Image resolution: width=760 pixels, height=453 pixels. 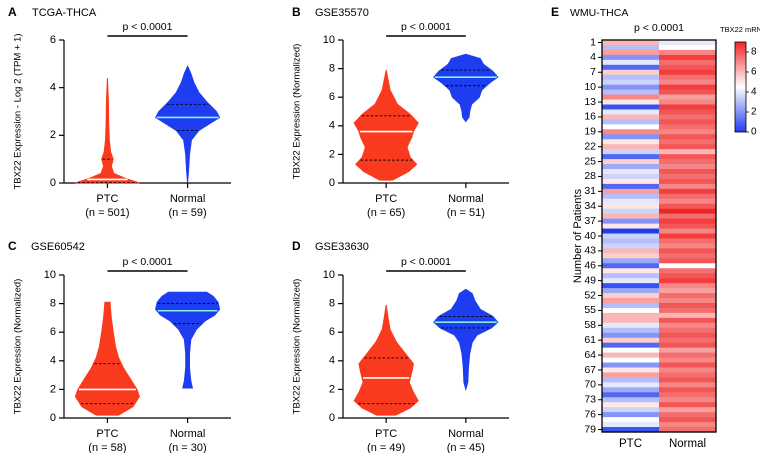 I want to click on row-tick-label: 79, so click(x=590, y=429).